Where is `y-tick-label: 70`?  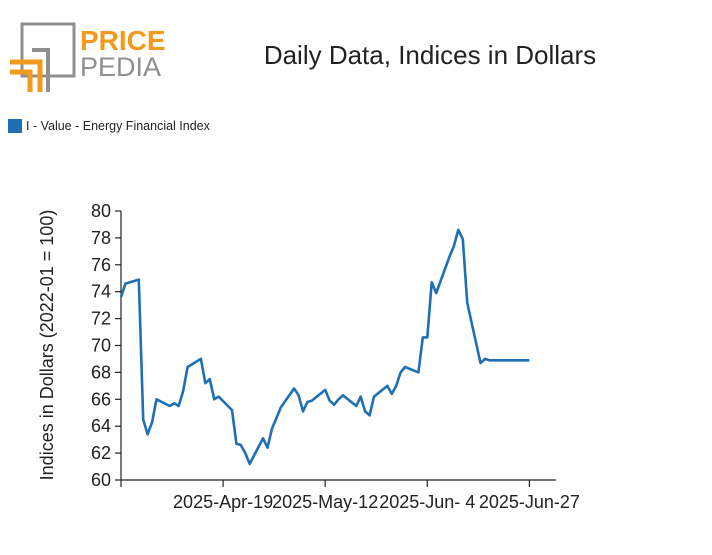
y-tick-label: 70 is located at coordinates (101, 346).